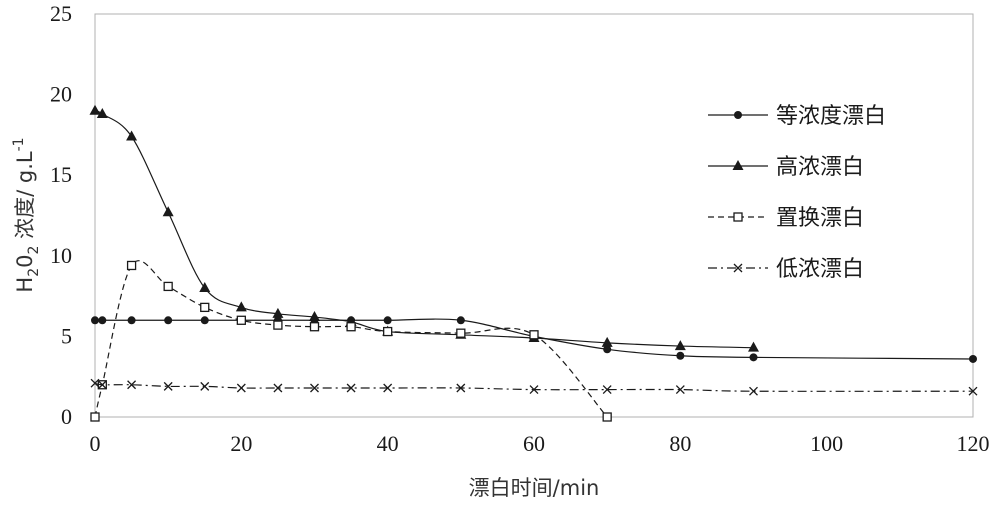 The width and height of the screenshot is (1000, 506). What do you see at coordinates (26, 214) in the screenshot?
I see `y-axis-title: H202 浓度/ g.L-1` at bounding box center [26, 214].